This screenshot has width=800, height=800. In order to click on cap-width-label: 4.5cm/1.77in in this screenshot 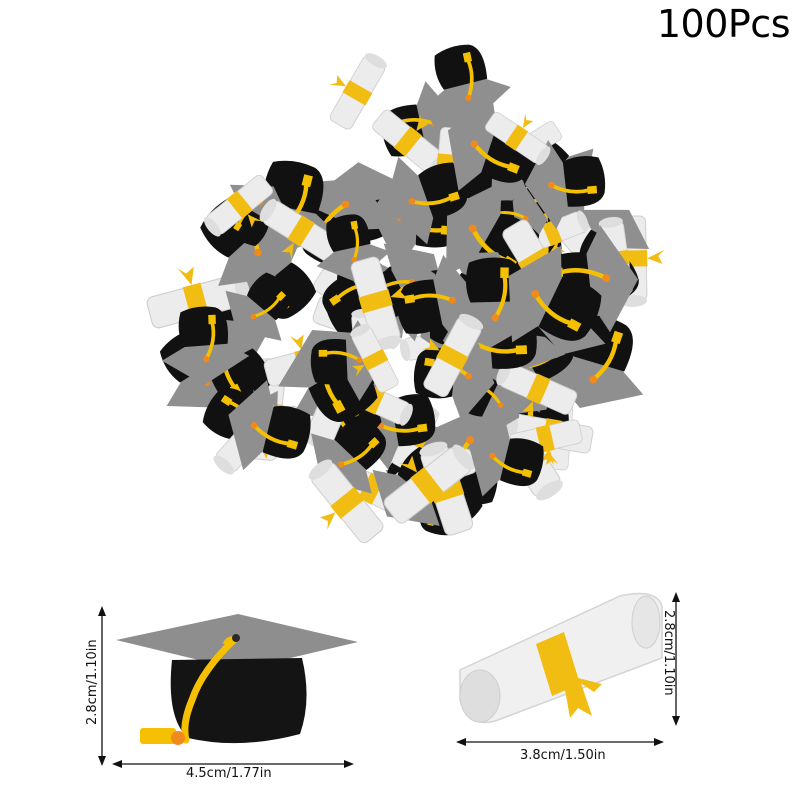, I will do `click(229, 773)`.